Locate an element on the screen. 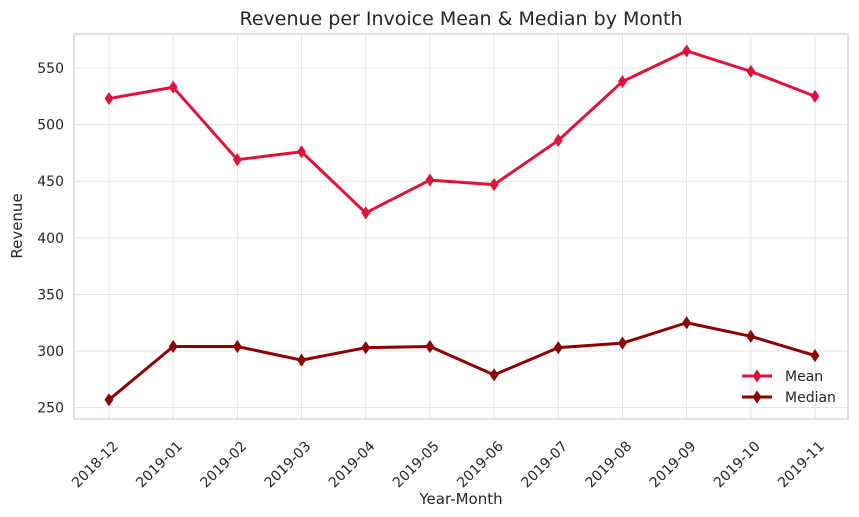  legend-label-median: Median is located at coordinates (810, 398).